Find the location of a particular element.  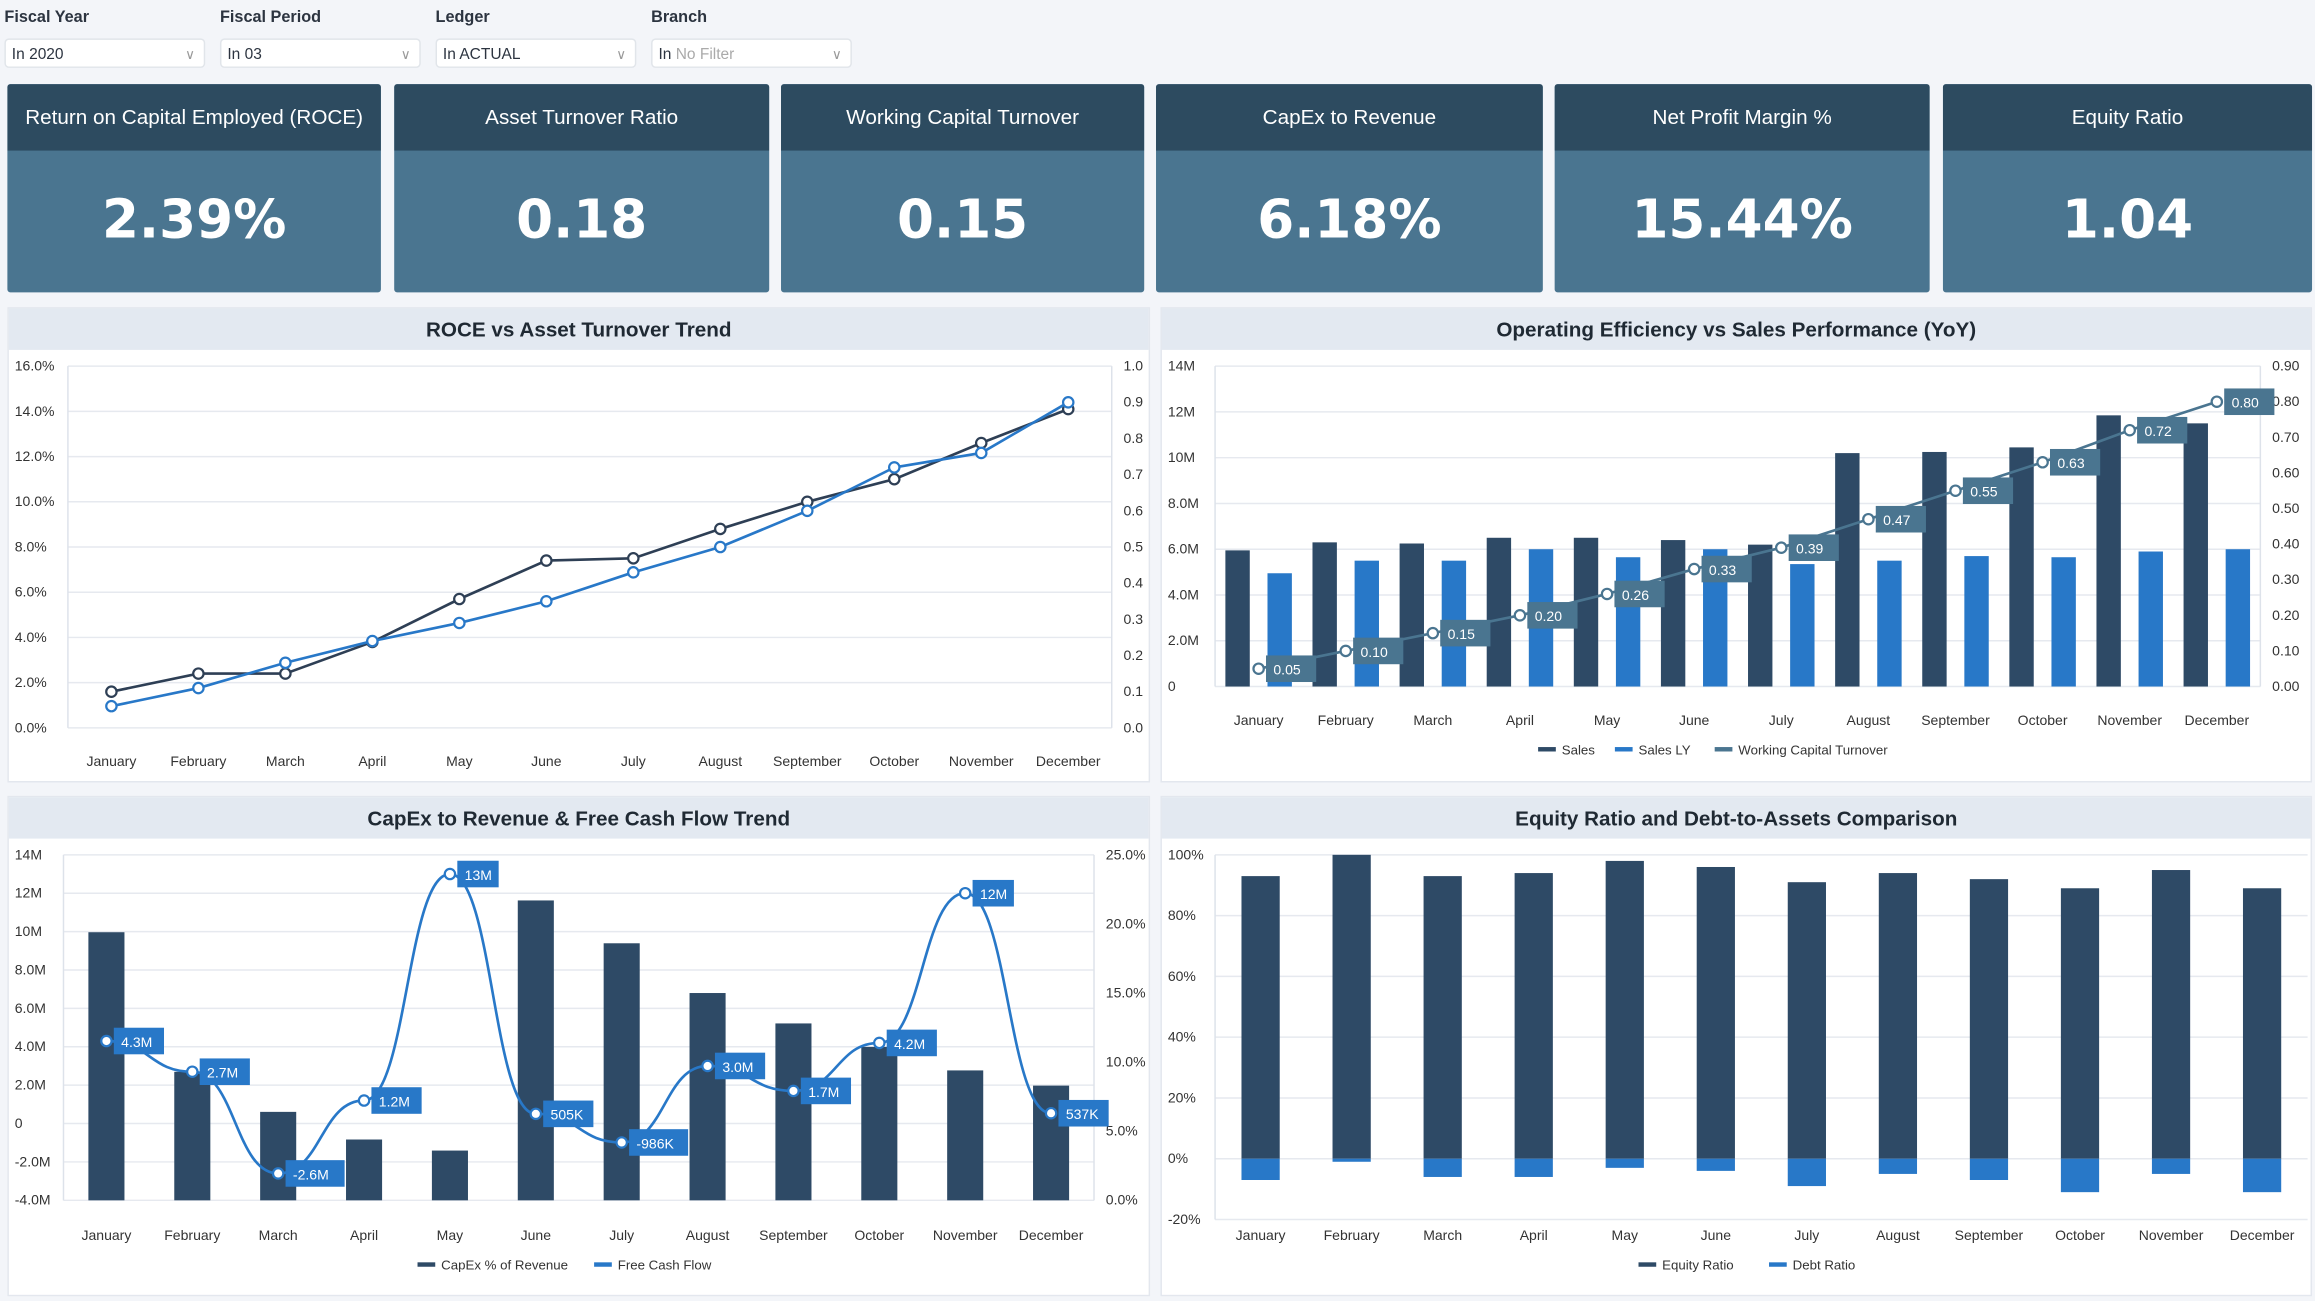

filter-value: 2020 is located at coordinates (46, 54).